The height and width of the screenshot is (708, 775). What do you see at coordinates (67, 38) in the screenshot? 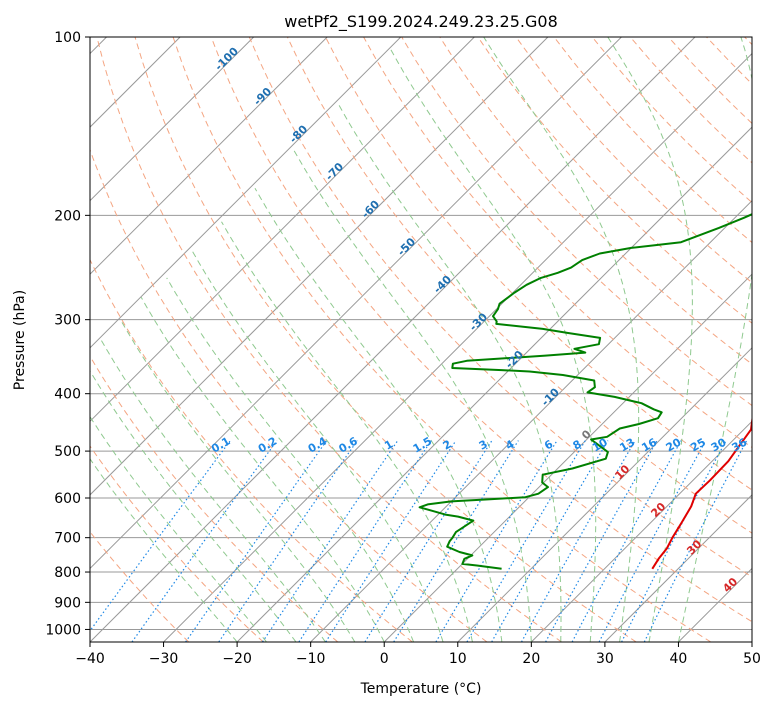
I see `y-tick-label: 100` at bounding box center [67, 38].